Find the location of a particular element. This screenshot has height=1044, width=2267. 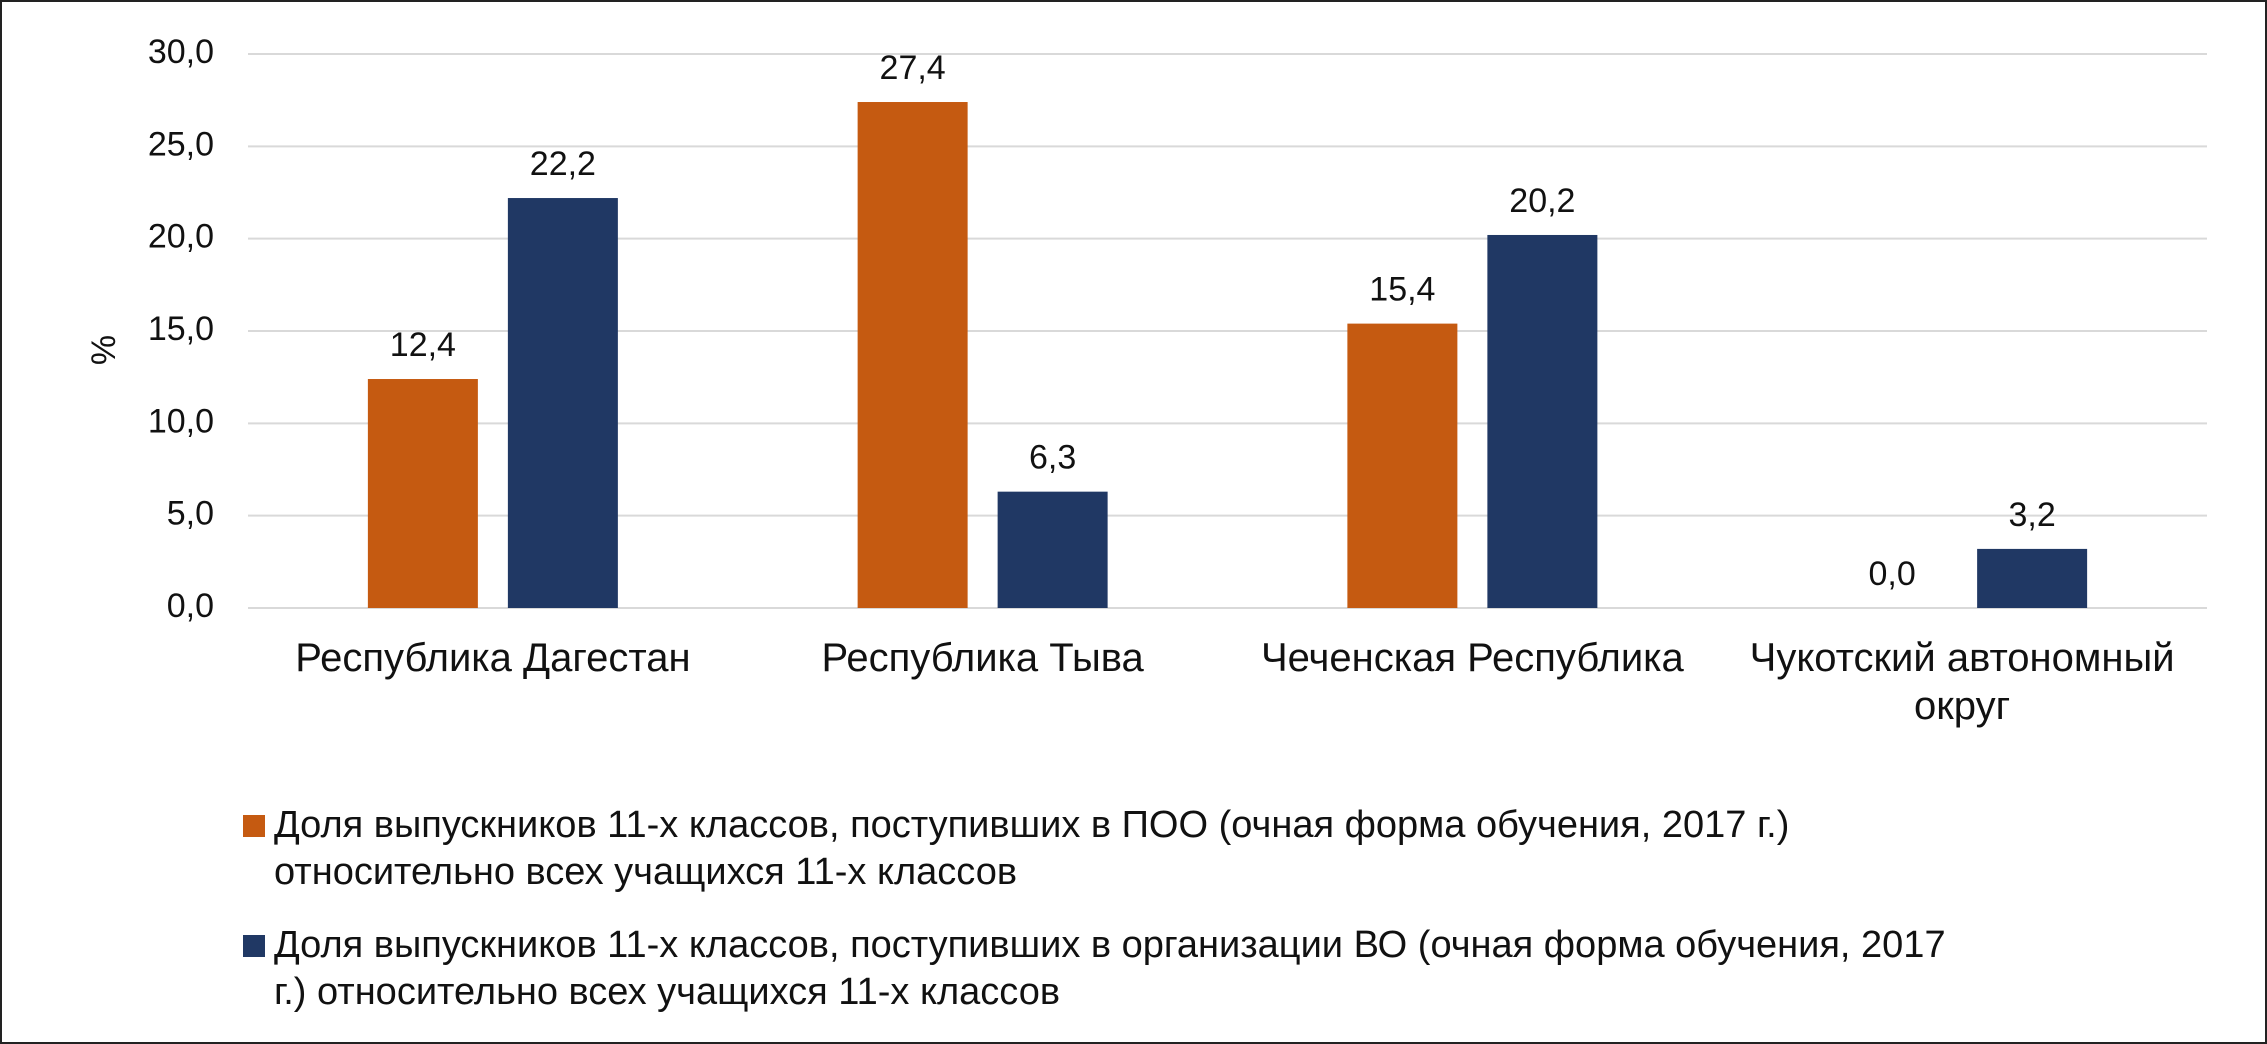

value-label: 12,4 is located at coordinates (423, 345).